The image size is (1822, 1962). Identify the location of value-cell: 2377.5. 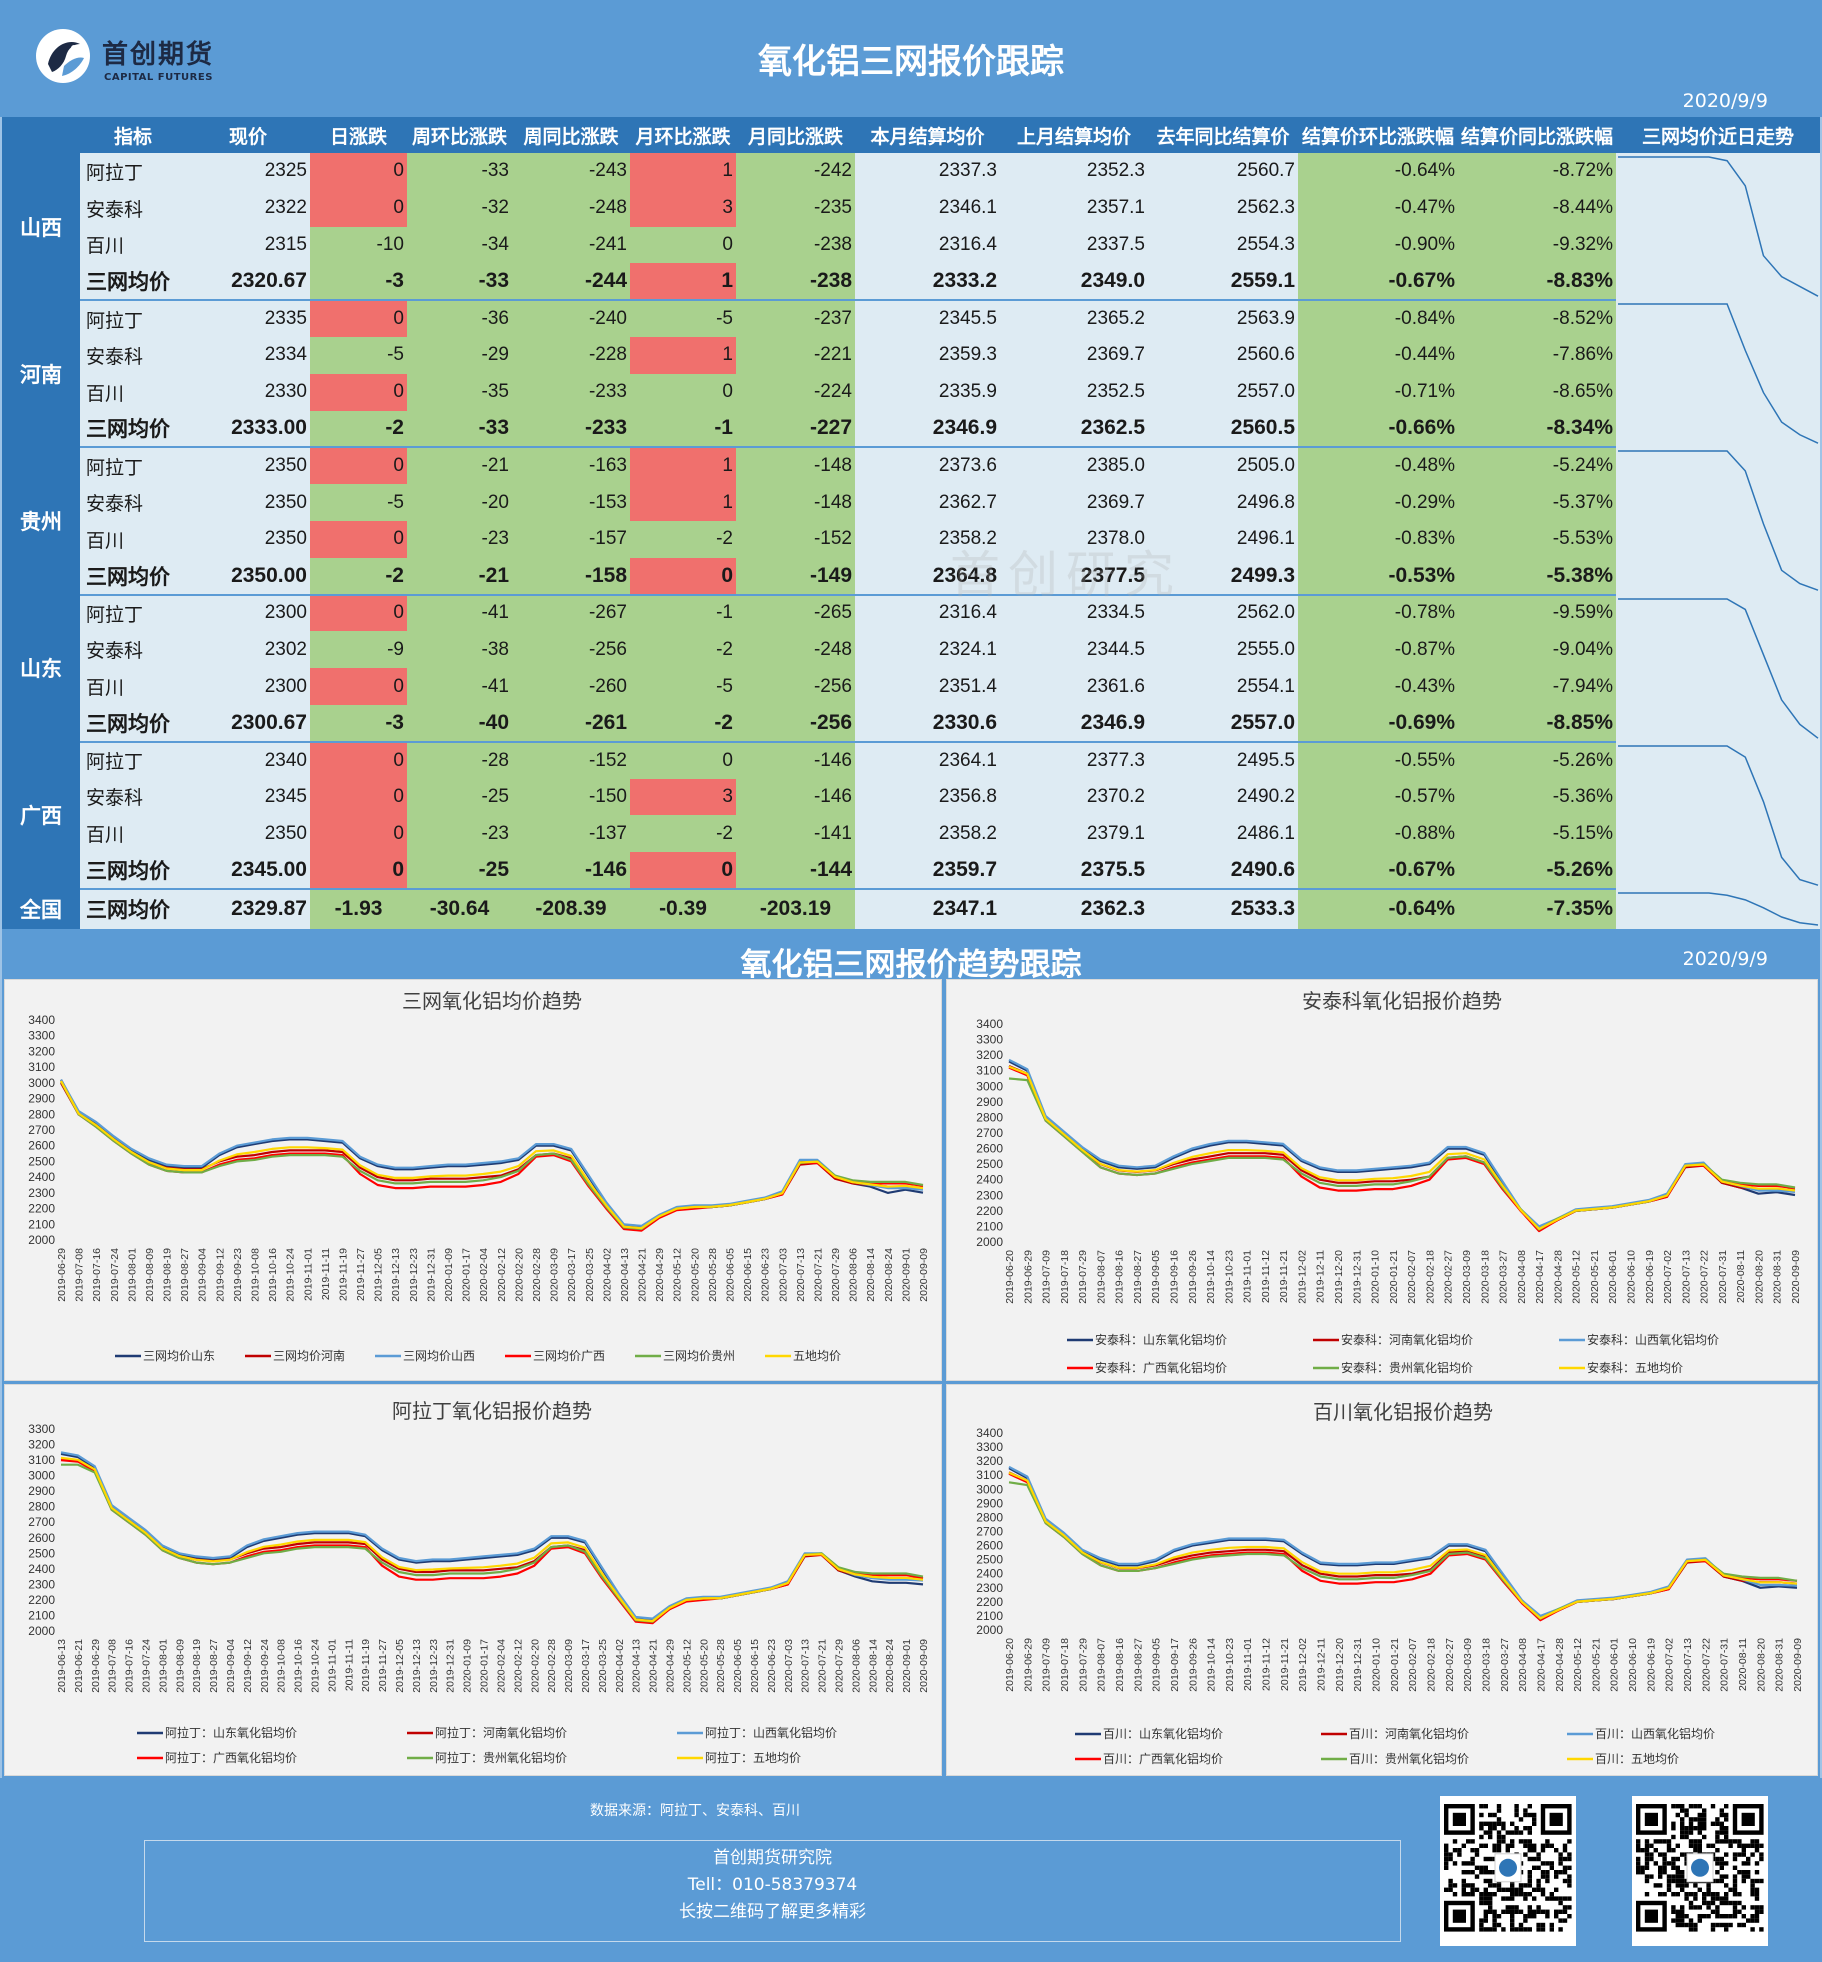
(1074, 576).